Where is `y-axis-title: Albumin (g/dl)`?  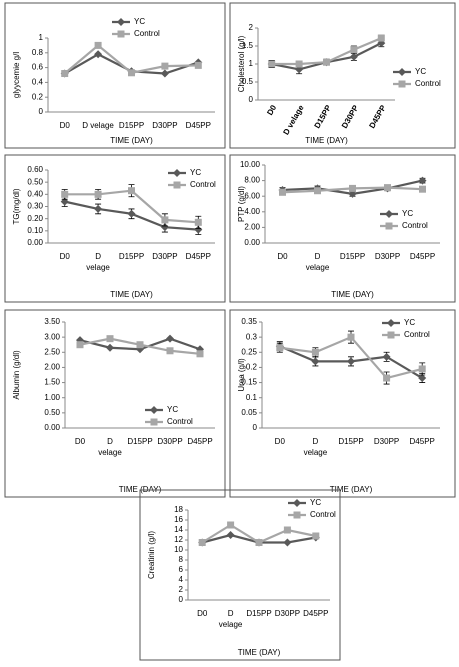 y-axis-title: Albumin (g/dl) is located at coordinates (16, 375).